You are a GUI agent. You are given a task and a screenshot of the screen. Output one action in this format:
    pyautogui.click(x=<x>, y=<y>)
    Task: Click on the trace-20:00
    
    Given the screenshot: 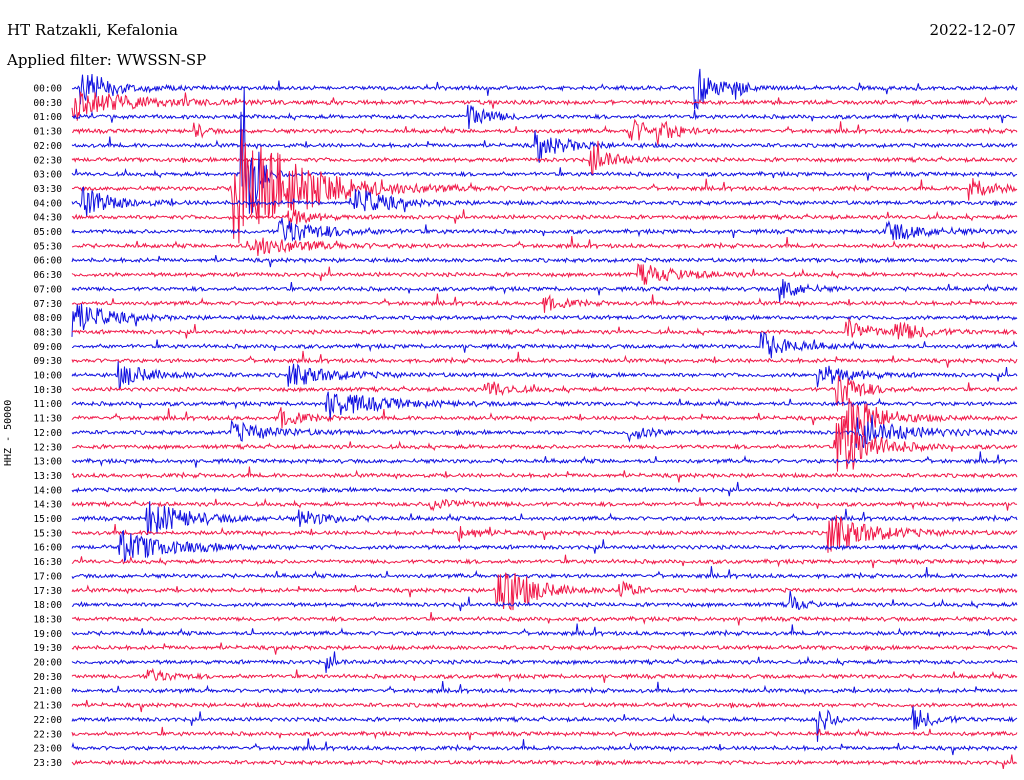 What is the action you would take?
    pyautogui.click(x=544, y=662)
    